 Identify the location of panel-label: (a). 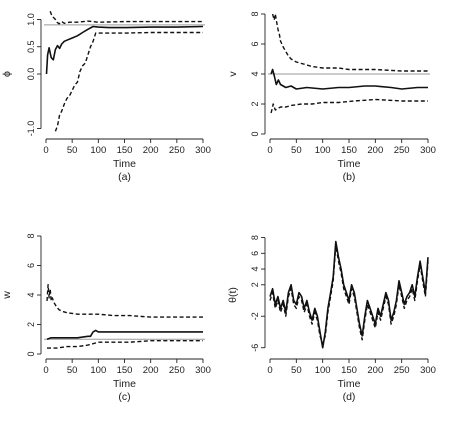
(124, 177).